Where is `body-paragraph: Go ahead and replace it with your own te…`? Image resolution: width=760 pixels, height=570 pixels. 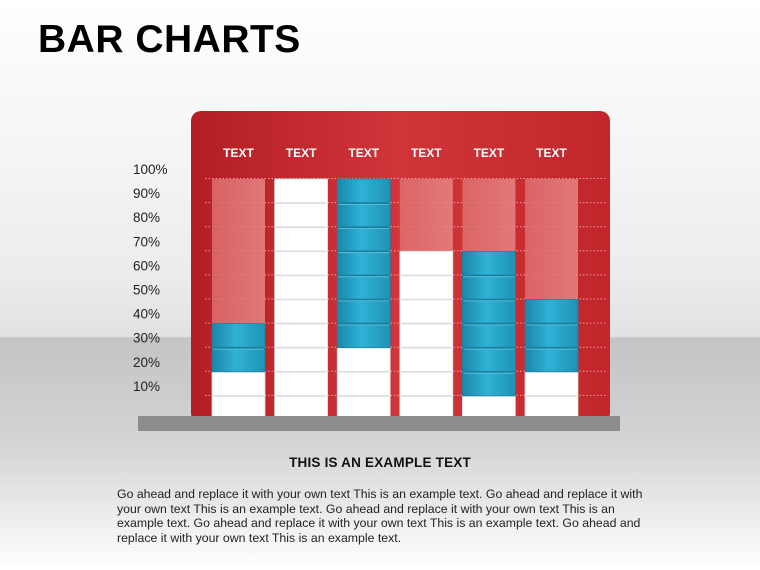
body-paragraph: Go ahead and replace it with your own te… is located at coordinates (380, 516).